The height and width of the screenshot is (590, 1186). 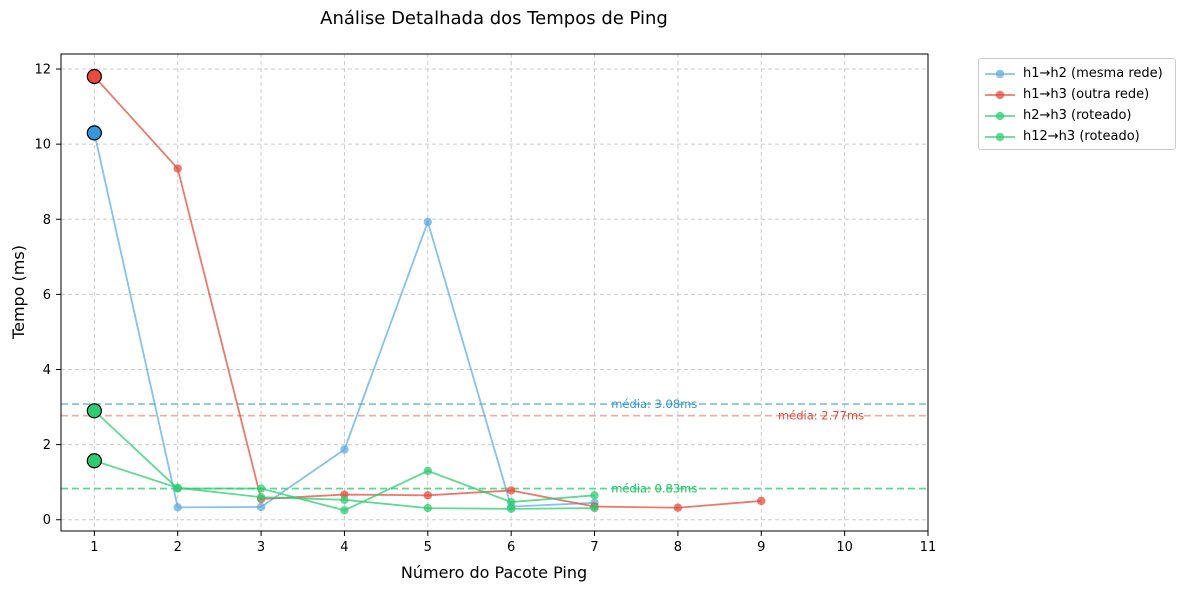 I want to click on legend-label: h1→h3 (outra rede), so click(x=1086, y=94).